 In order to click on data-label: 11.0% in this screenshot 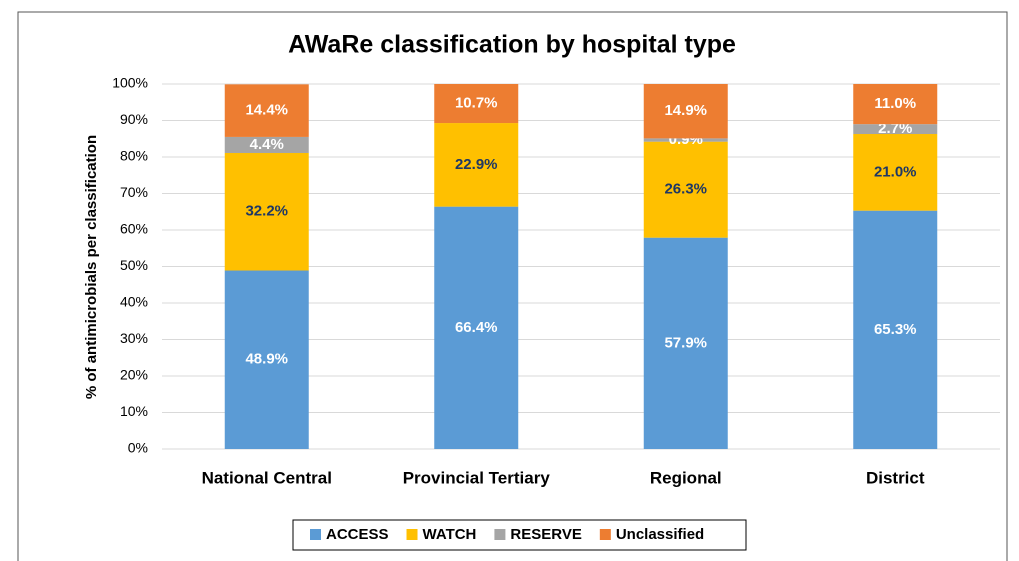, I will do `click(895, 103)`.